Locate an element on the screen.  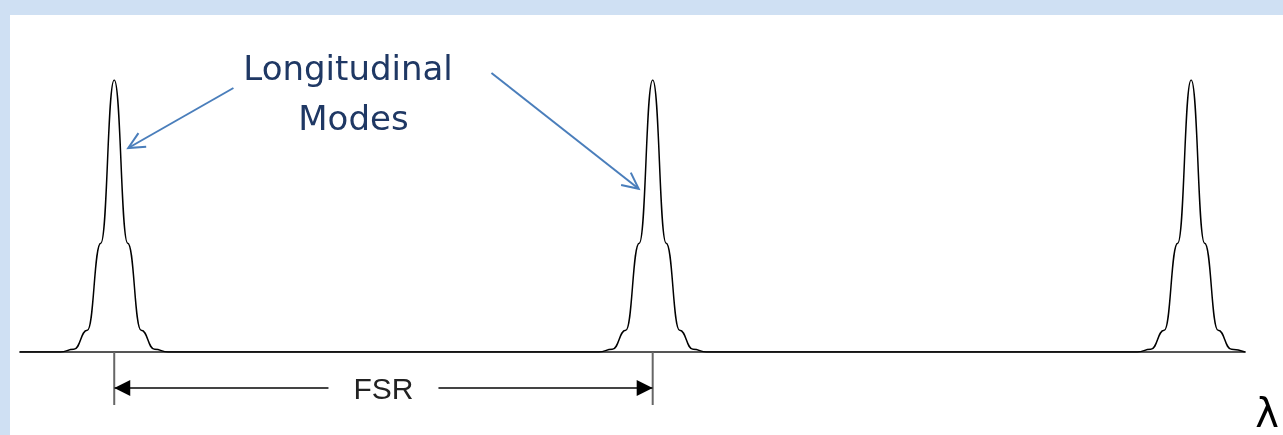
annotation: Longitudinal Modes is located at coordinates (353, 93).